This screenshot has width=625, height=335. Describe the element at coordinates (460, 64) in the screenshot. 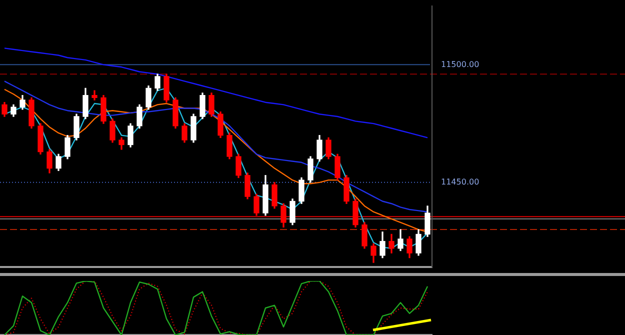

I see `y-tick-label: 11500.00` at that location.